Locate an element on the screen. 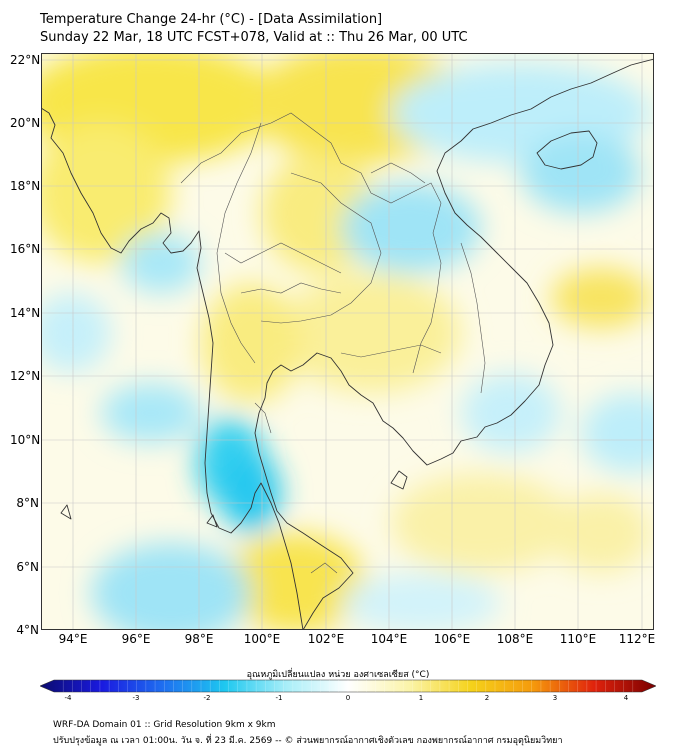 The image size is (676, 756). lat-label-18n: 18°N is located at coordinates (25, 186).